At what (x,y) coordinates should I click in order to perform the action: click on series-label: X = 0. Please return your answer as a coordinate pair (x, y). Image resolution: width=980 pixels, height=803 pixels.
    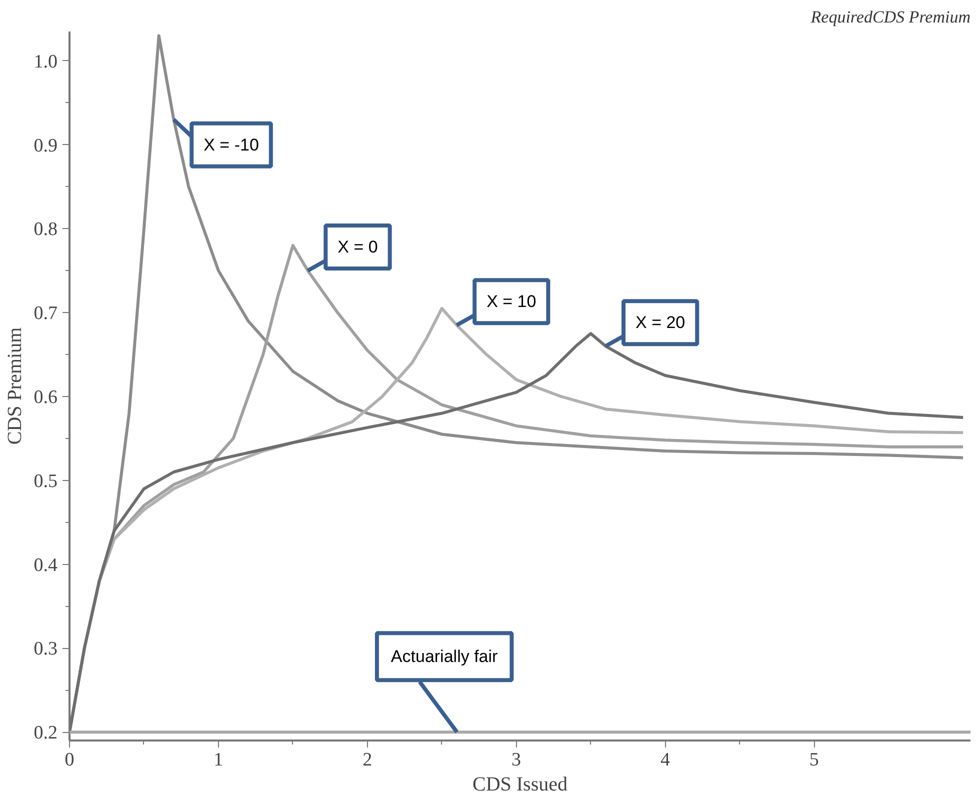
    Looking at the image, I should click on (358, 247).